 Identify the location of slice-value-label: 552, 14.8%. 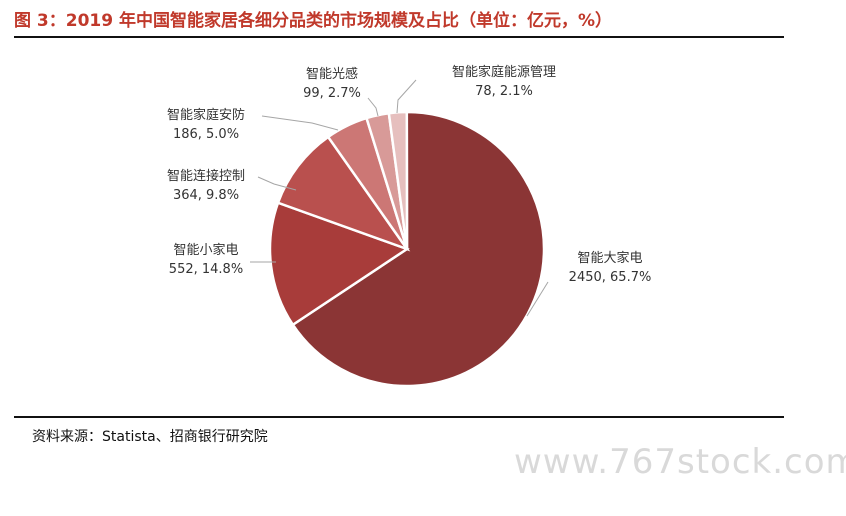
(206, 269).